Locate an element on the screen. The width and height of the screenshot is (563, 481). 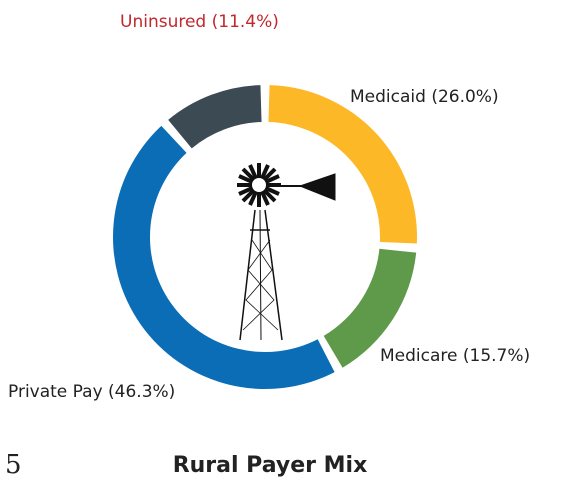
segment-label: Medicaid (26.0%) is located at coordinates (424, 97).